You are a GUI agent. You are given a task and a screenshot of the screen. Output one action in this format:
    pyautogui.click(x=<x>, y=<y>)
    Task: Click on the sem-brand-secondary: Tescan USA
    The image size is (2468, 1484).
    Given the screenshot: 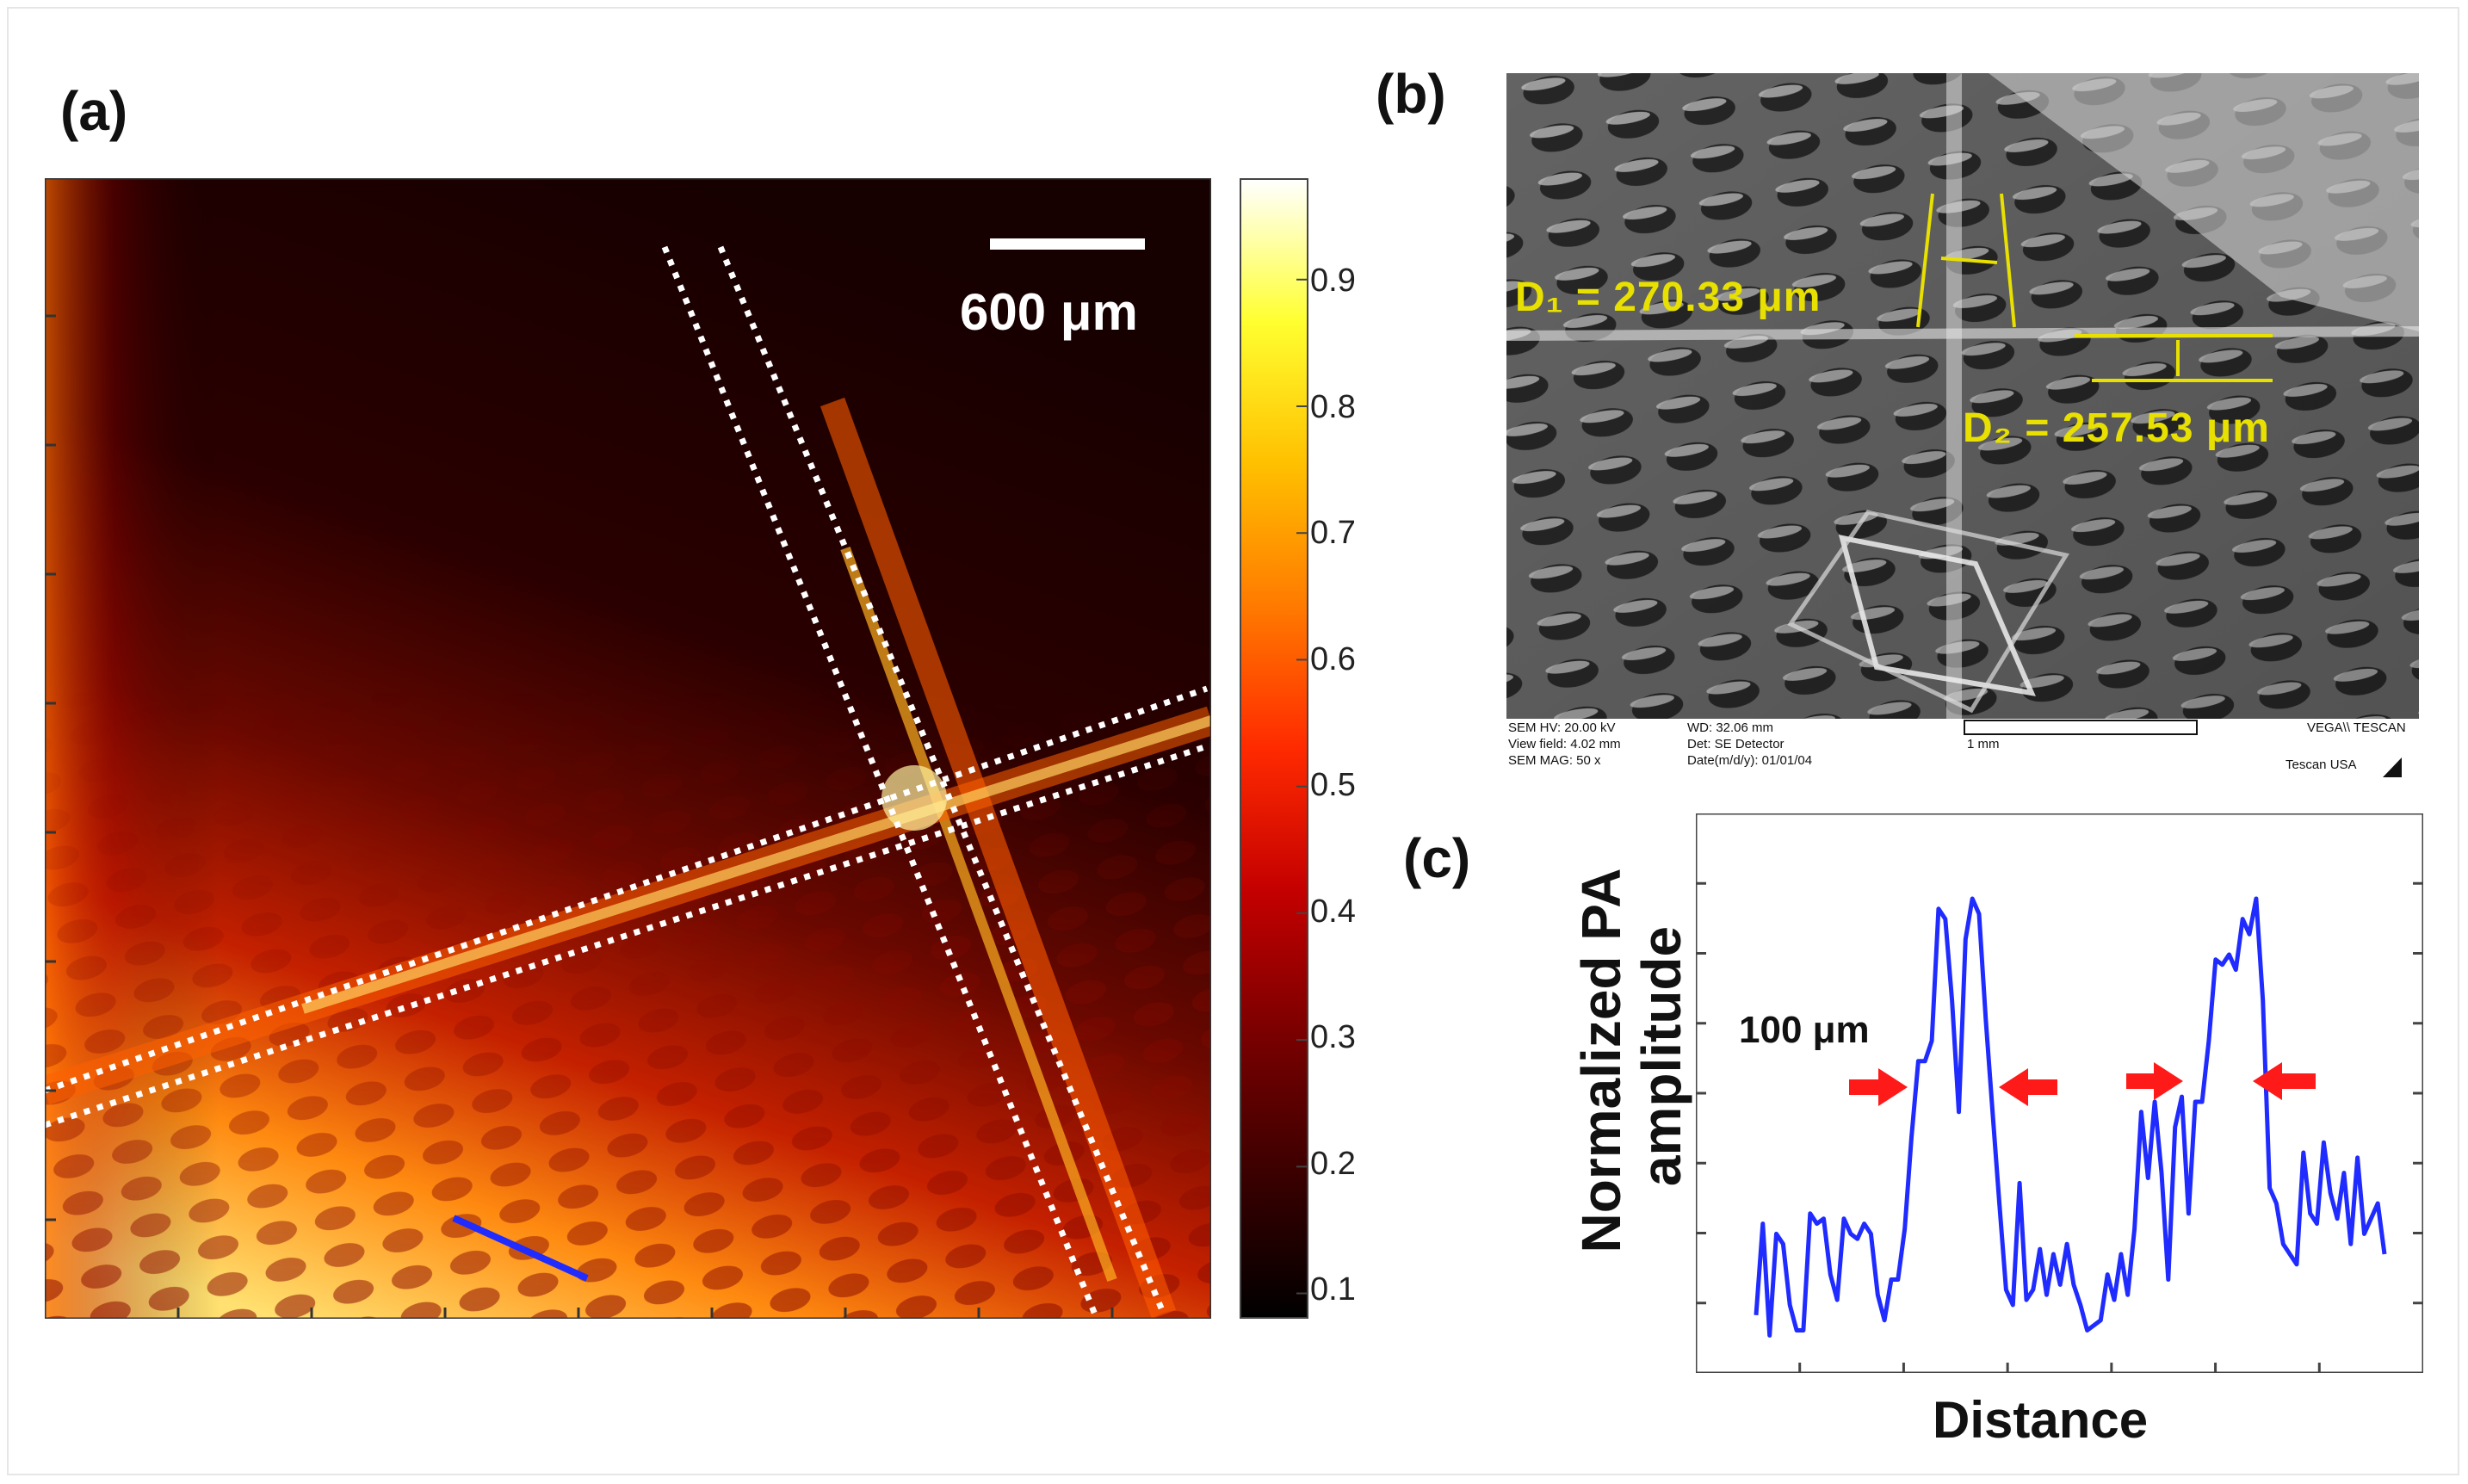 What is the action you would take?
    pyautogui.click(x=2321, y=764)
    